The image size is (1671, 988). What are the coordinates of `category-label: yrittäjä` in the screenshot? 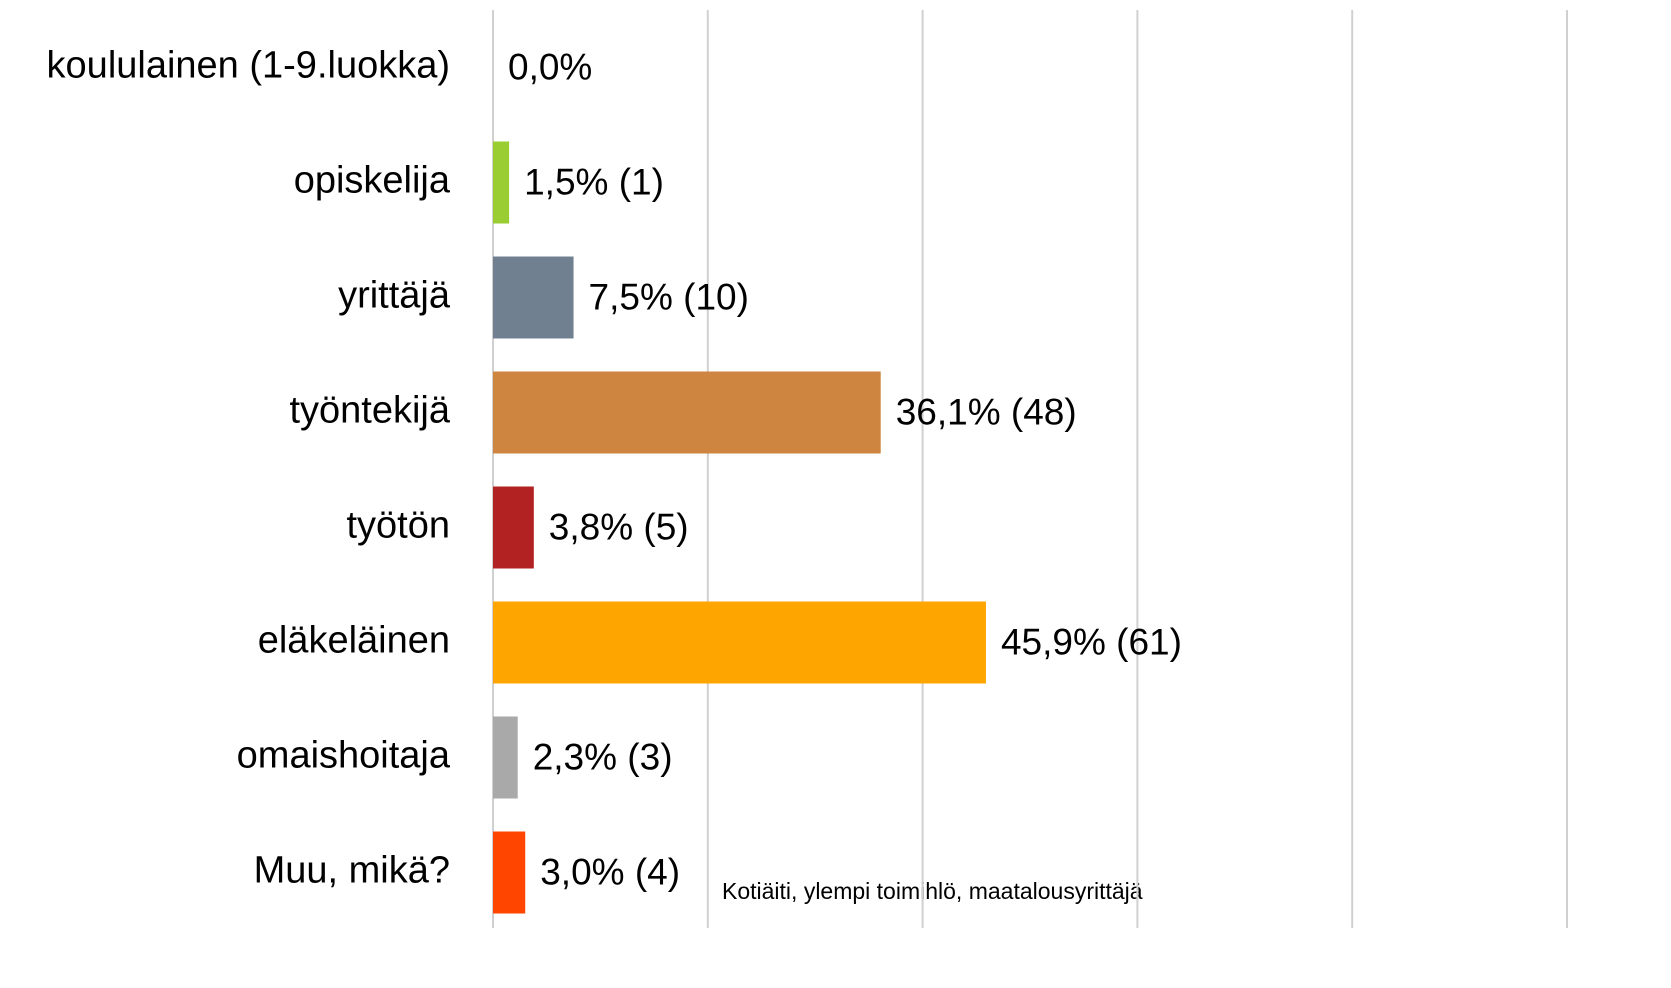 It's located at (394, 296).